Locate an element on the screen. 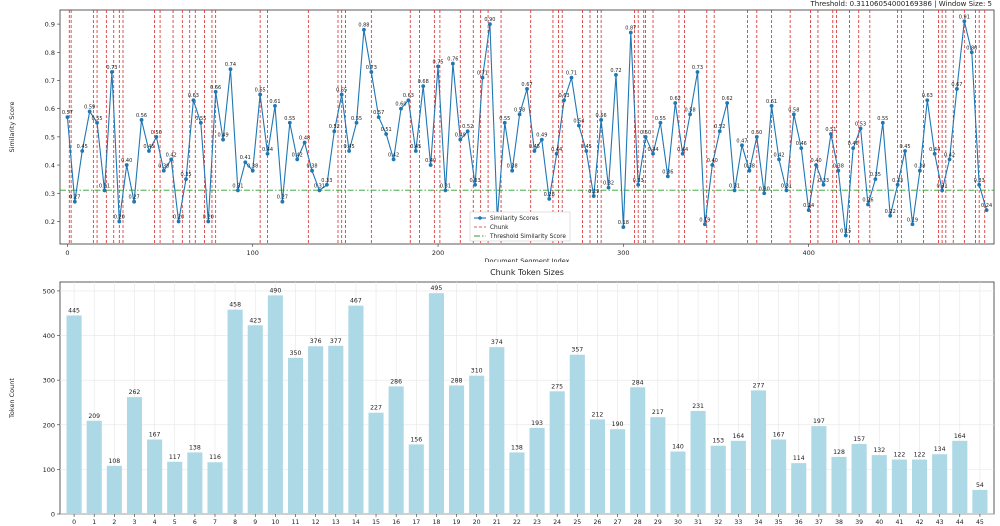  x-tick-label: 24 is located at coordinates (557, 522).